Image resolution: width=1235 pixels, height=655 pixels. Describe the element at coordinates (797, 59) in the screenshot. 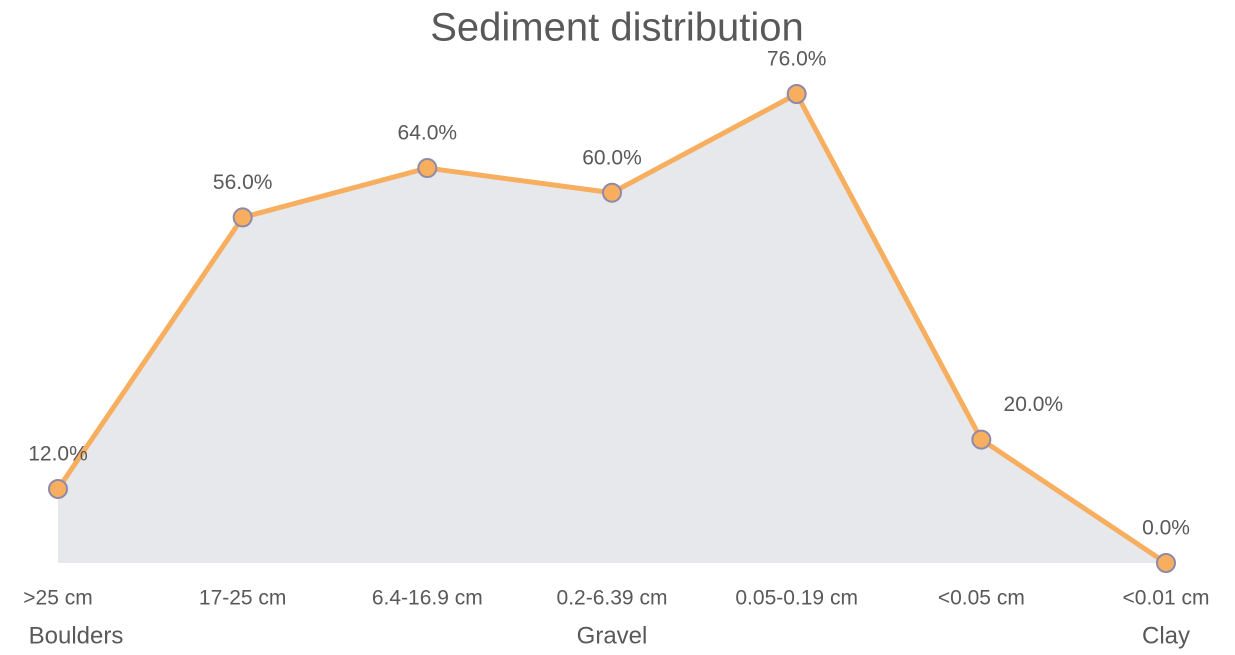

I see `data-label: 76.0%` at that location.